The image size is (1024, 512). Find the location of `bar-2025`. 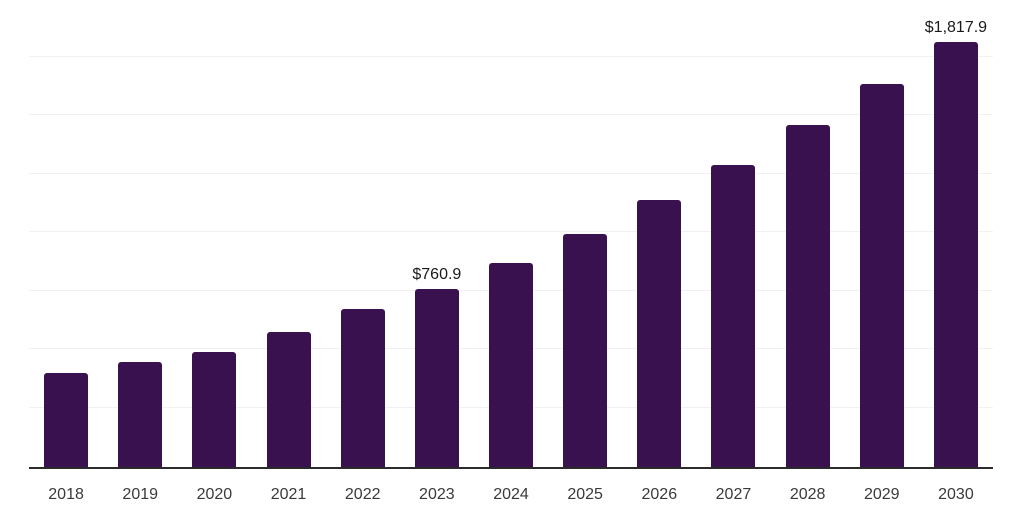

bar-2025 is located at coordinates (585, 350).